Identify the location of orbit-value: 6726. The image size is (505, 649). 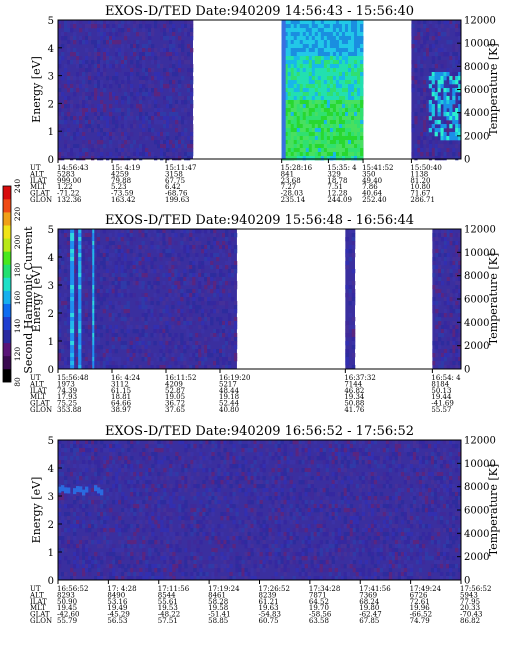
(419, 595).